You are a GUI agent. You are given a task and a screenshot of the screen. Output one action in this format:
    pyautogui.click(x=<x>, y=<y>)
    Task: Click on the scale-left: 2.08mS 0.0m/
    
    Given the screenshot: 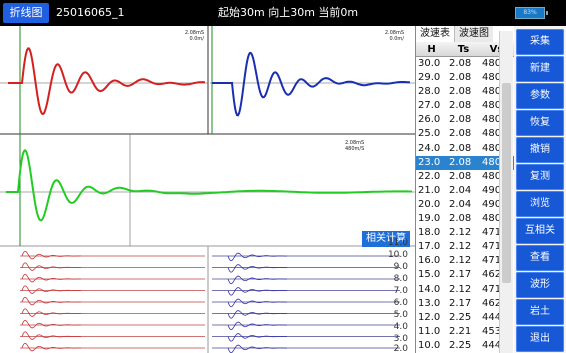 What is the action you would take?
    pyautogui.click(x=194, y=36)
    